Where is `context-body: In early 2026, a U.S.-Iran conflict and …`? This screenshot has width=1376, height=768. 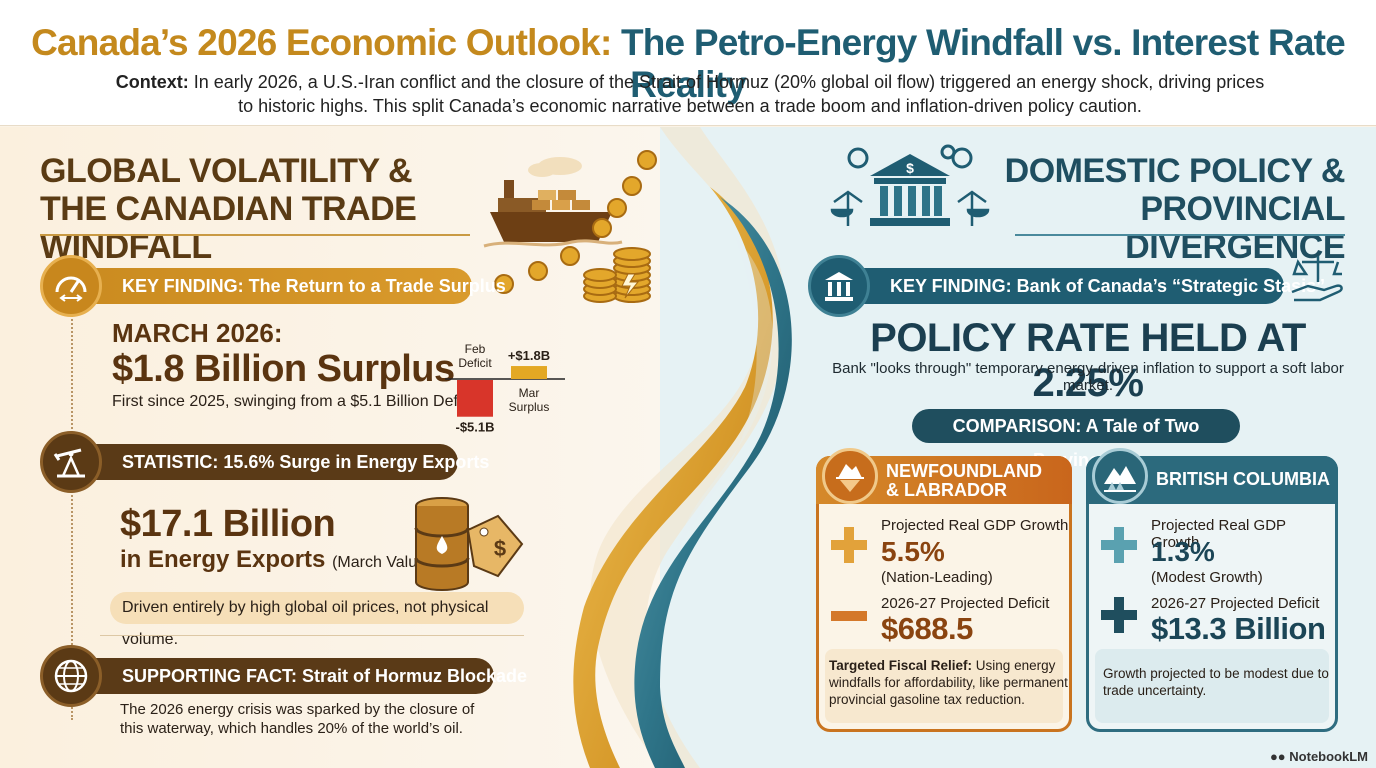 context-body: In early 2026, a U.S.-Iran conflict and … is located at coordinates (729, 94).